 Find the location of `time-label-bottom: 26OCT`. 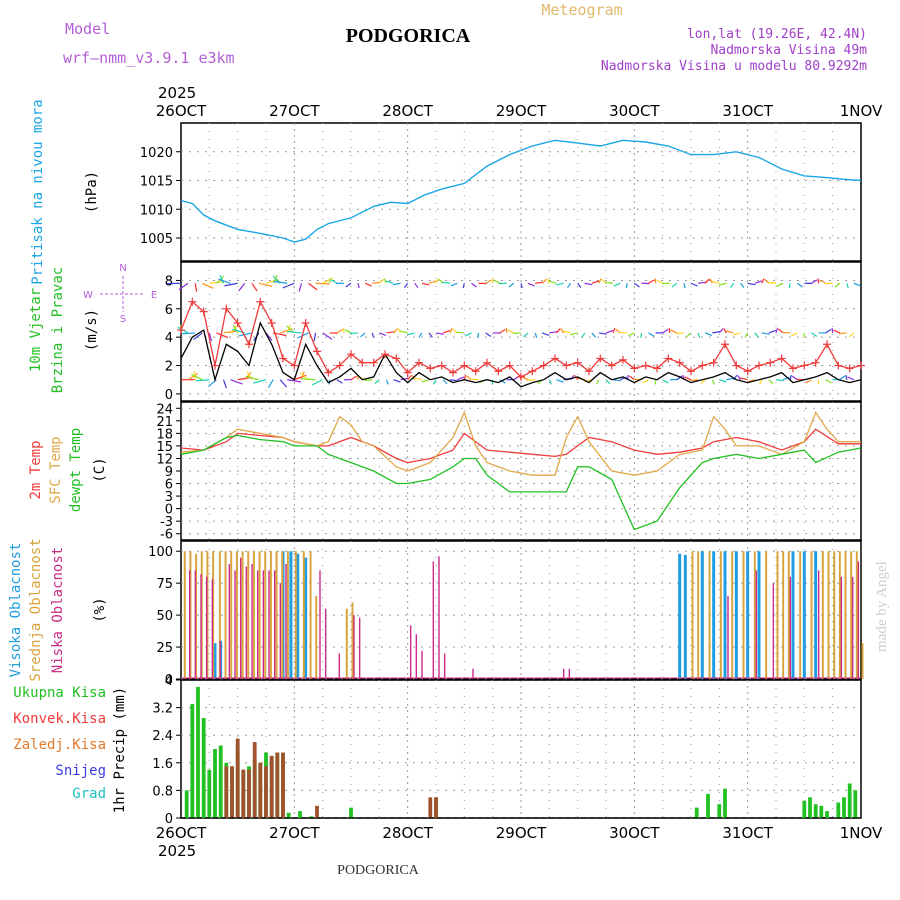

time-label-bottom: 26OCT is located at coordinates (181, 833).